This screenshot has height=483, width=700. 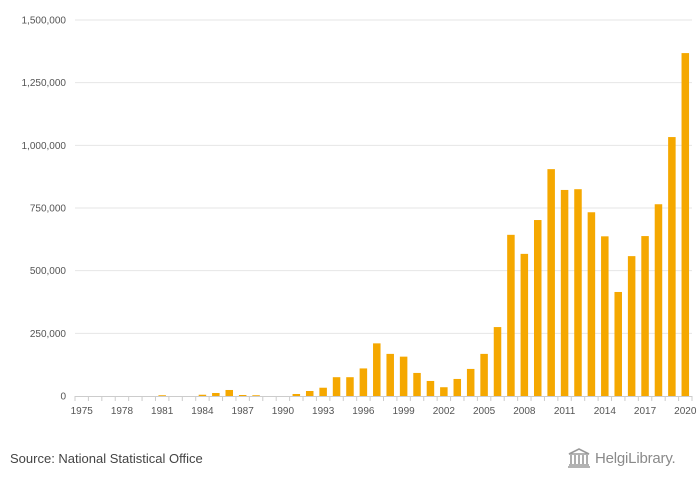 What do you see at coordinates (417, 384) in the screenshot?
I see `bar-2000` at bounding box center [417, 384].